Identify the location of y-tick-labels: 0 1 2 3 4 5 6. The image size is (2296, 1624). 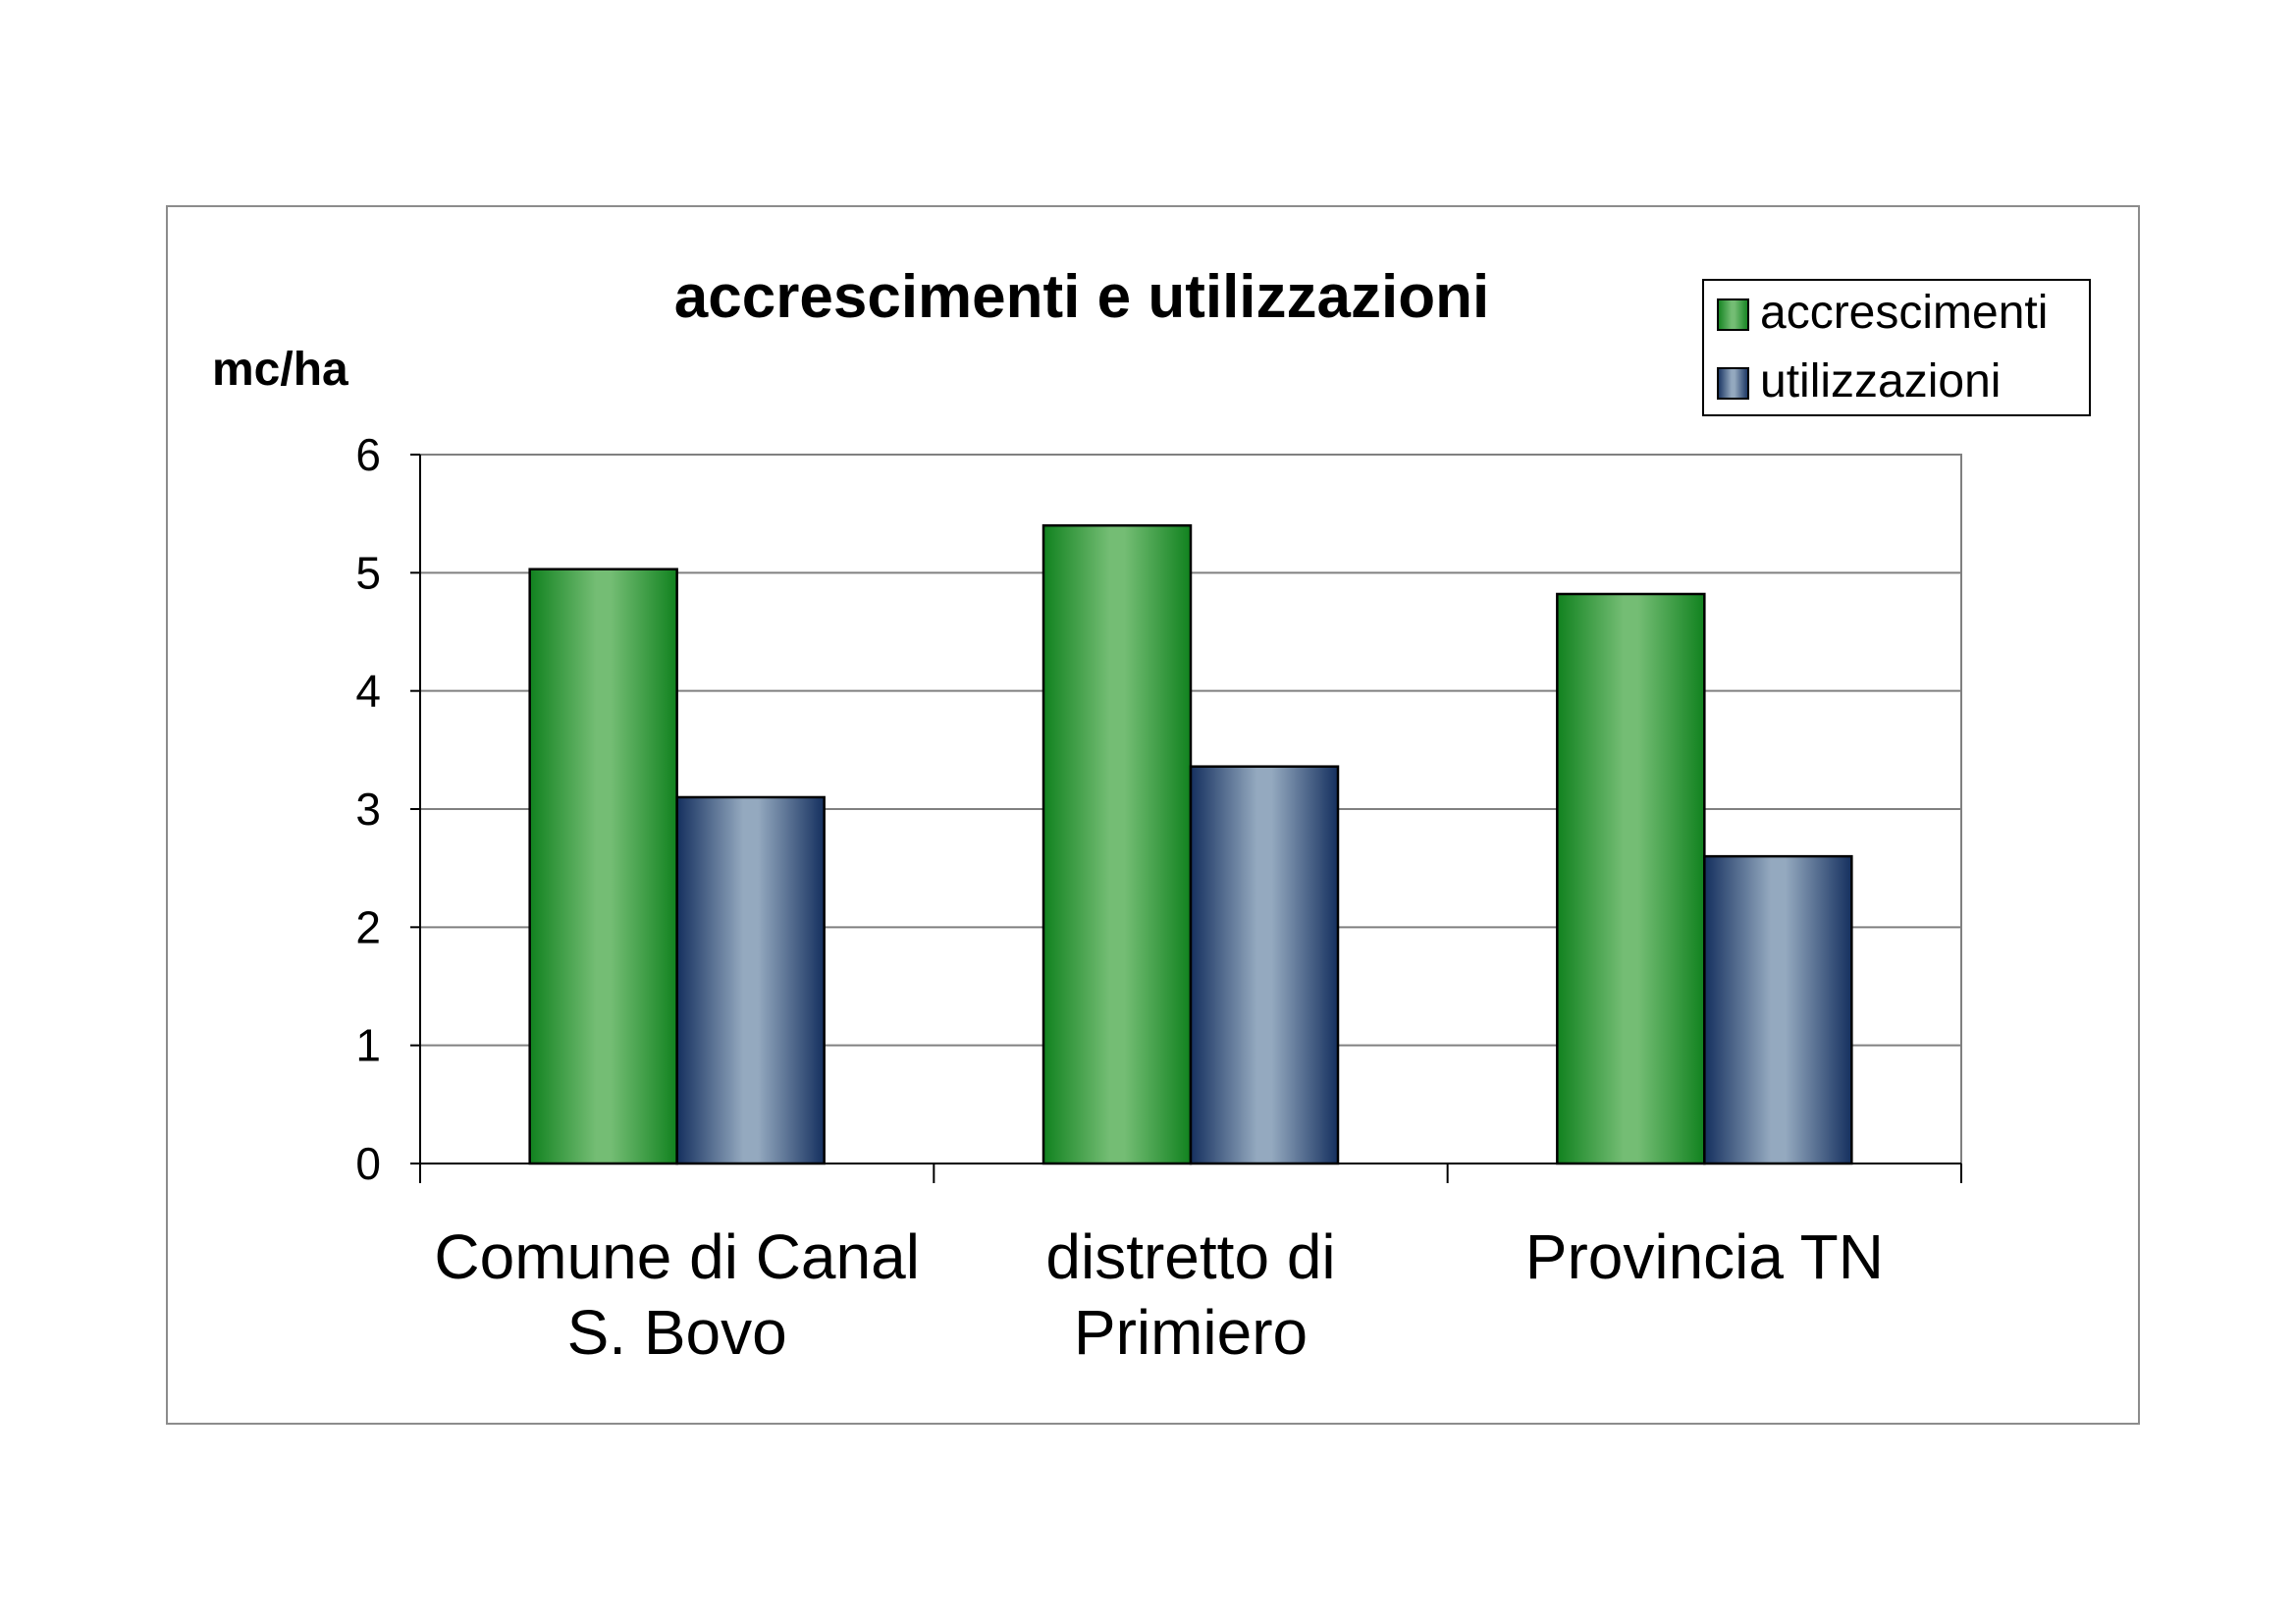
(368, 809).